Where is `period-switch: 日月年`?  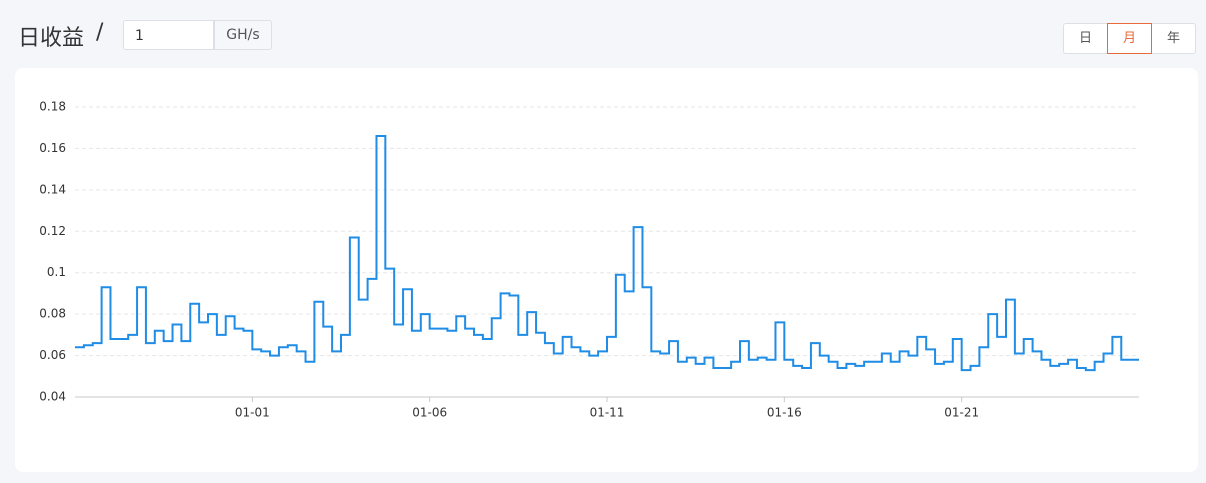
period-switch: 日月年 is located at coordinates (1129, 38).